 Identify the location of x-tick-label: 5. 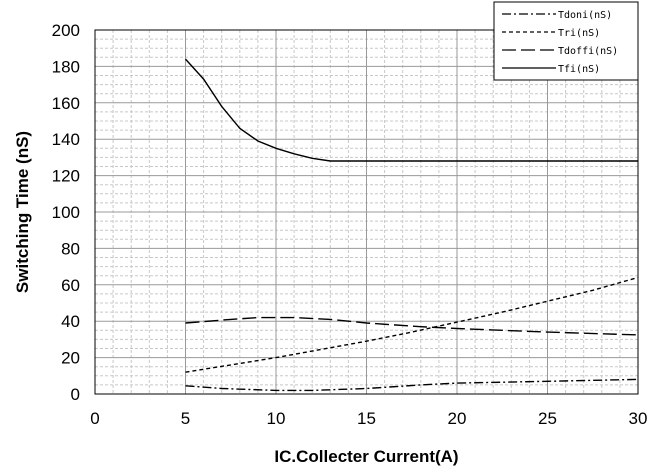
(185, 418).